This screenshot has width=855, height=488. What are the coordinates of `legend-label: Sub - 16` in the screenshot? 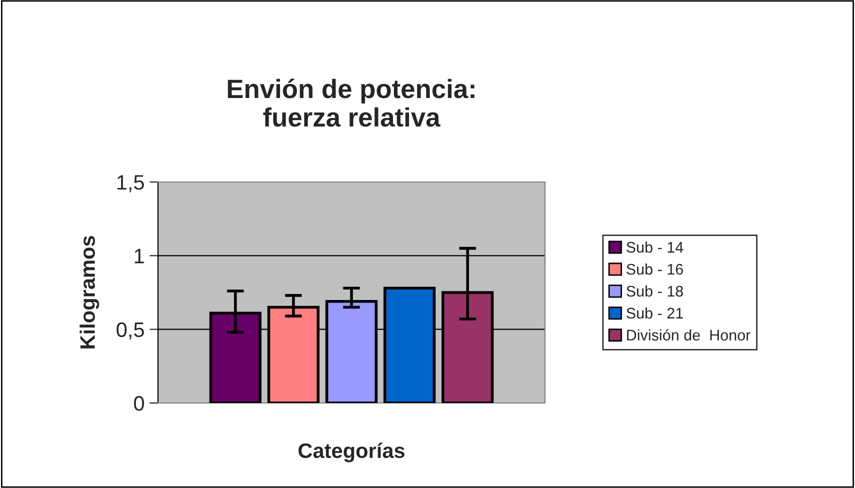 It's located at (654, 269).